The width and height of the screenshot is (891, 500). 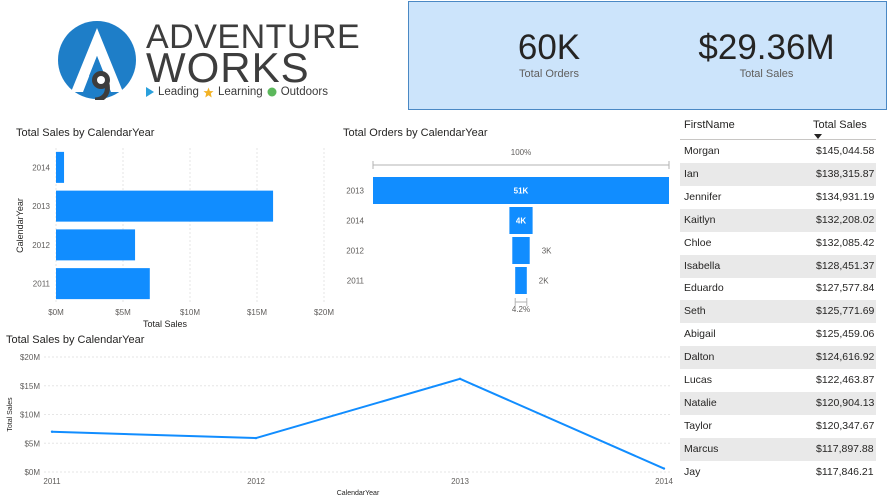 I want to click on cell-firstname: Lucas, so click(x=698, y=380).